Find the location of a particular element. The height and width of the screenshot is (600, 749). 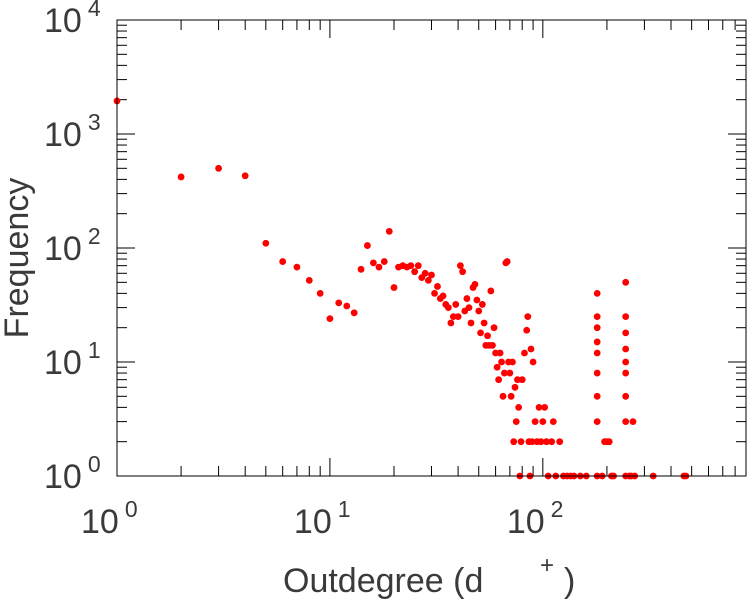

y-axis-title: Frequency is located at coordinates (18, 258).